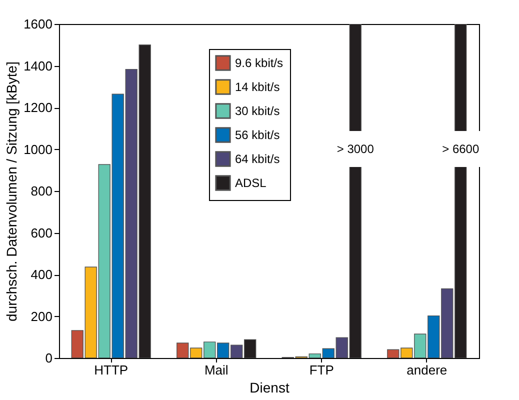  Describe the element at coordinates (41, 316) in the screenshot. I see `y-tick-label: 200` at that location.